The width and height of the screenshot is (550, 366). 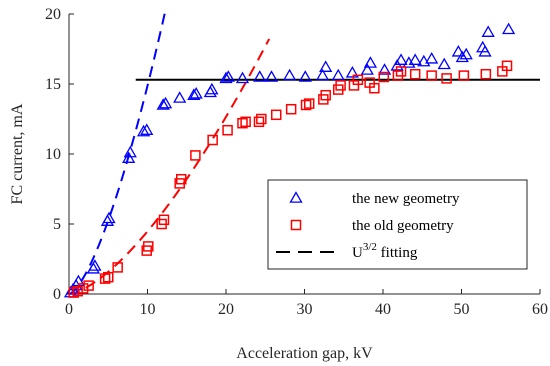 What do you see at coordinates (370, 247) in the screenshot?
I see `legend-superscript: 3/2` at bounding box center [370, 247].